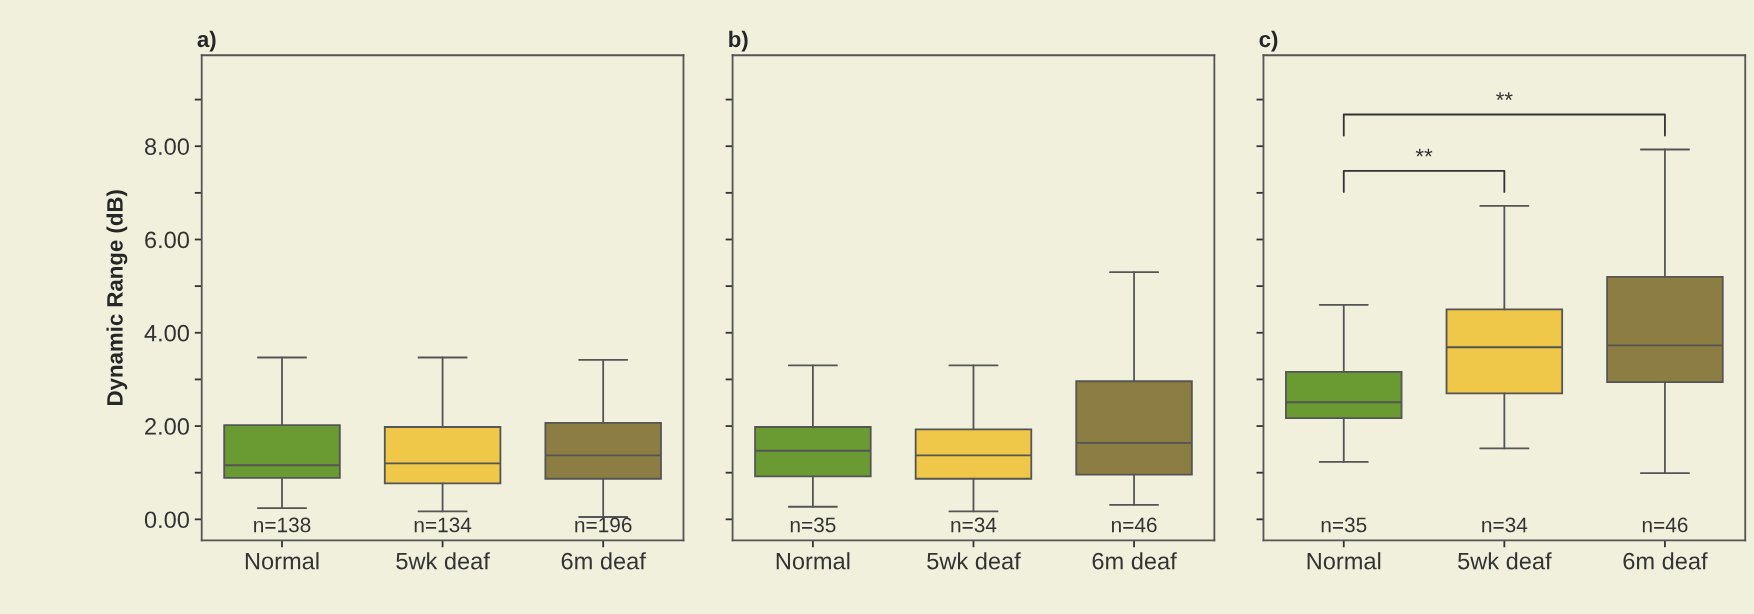  Describe the element at coordinates (117, 297) in the screenshot. I see `y-axis-title: Dynamic Range (dB)` at that location.